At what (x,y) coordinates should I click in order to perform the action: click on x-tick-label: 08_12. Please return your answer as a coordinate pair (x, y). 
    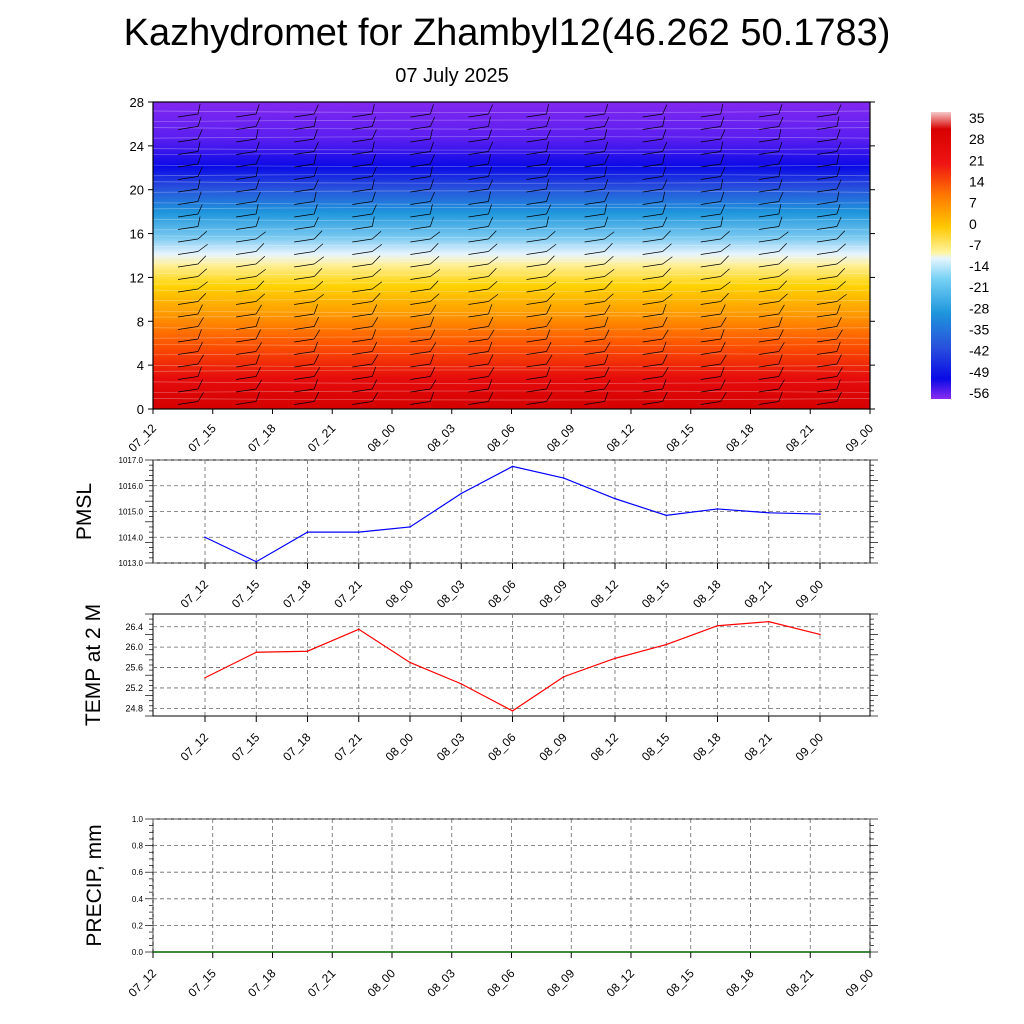
    Looking at the image, I should click on (621, 438).